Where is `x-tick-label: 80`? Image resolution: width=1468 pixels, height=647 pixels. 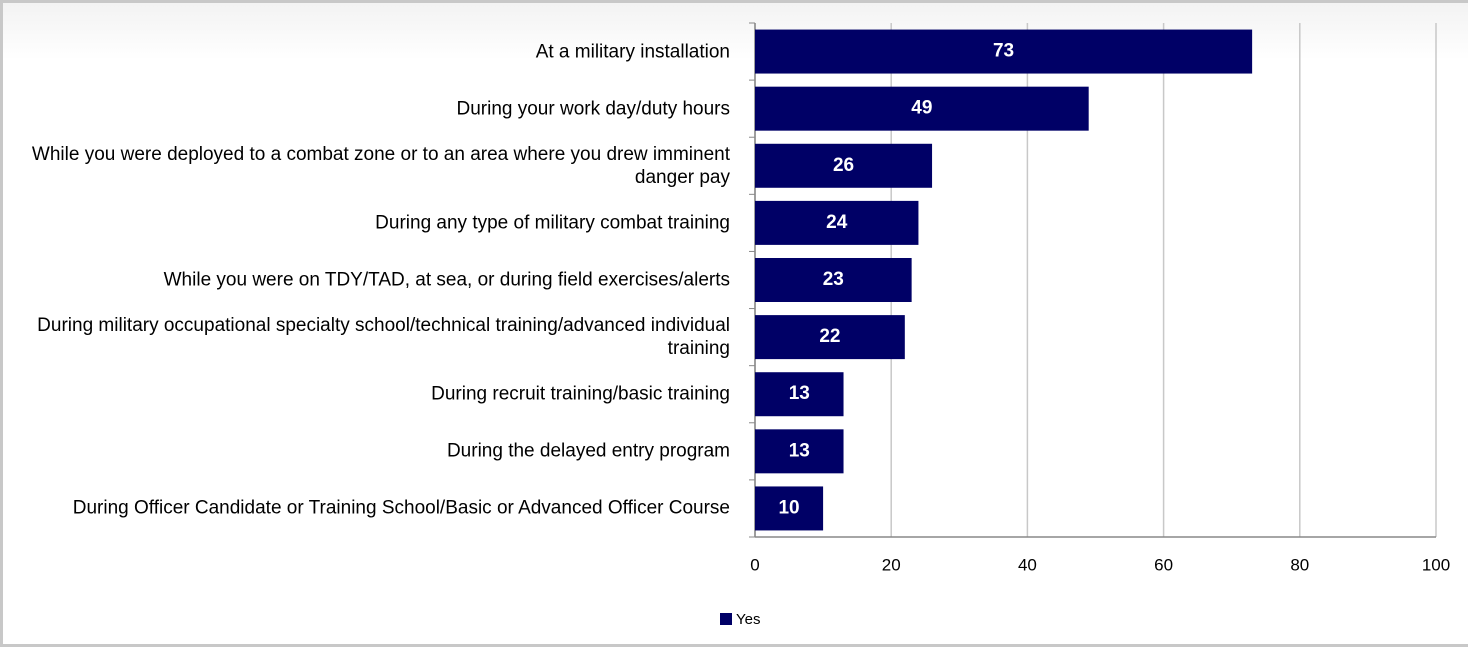 x-tick-label: 80 is located at coordinates (1299, 564).